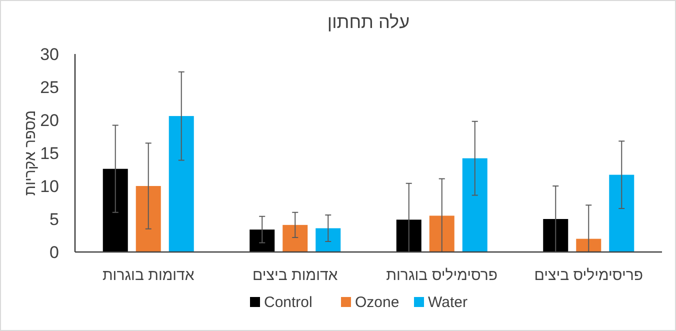 The image size is (676, 331). What do you see at coordinates (49, 153) in the screenshot?
I see `y-tick-label: 15` at bounding box center [49, 153].